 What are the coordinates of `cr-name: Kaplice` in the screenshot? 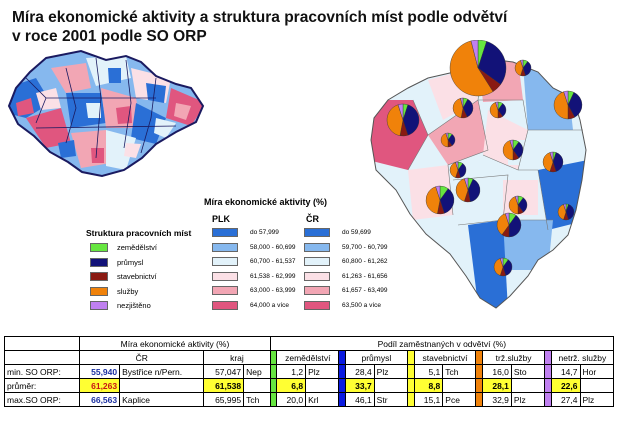 It's located at (162, 399).